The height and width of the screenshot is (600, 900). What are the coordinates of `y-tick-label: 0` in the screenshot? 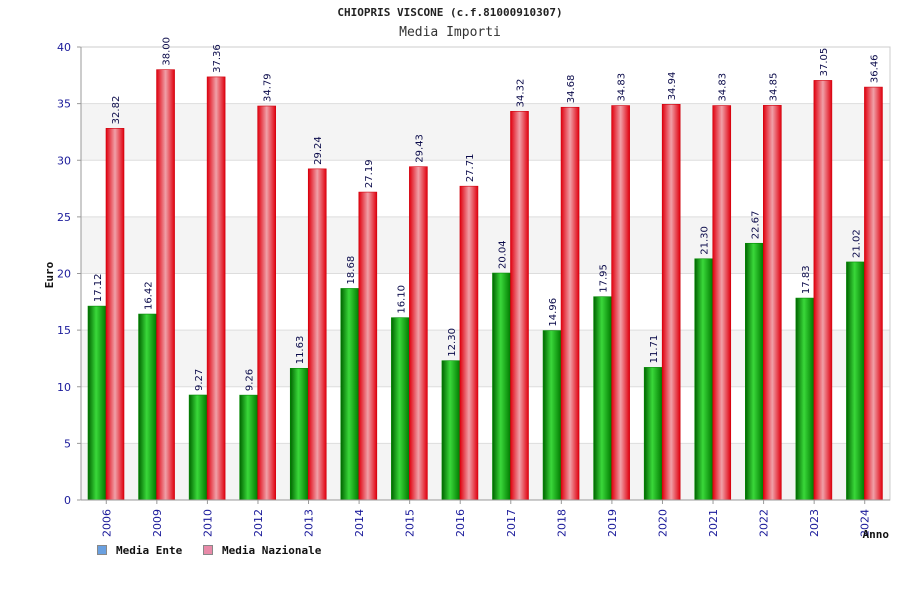 It's located at (67, 500).